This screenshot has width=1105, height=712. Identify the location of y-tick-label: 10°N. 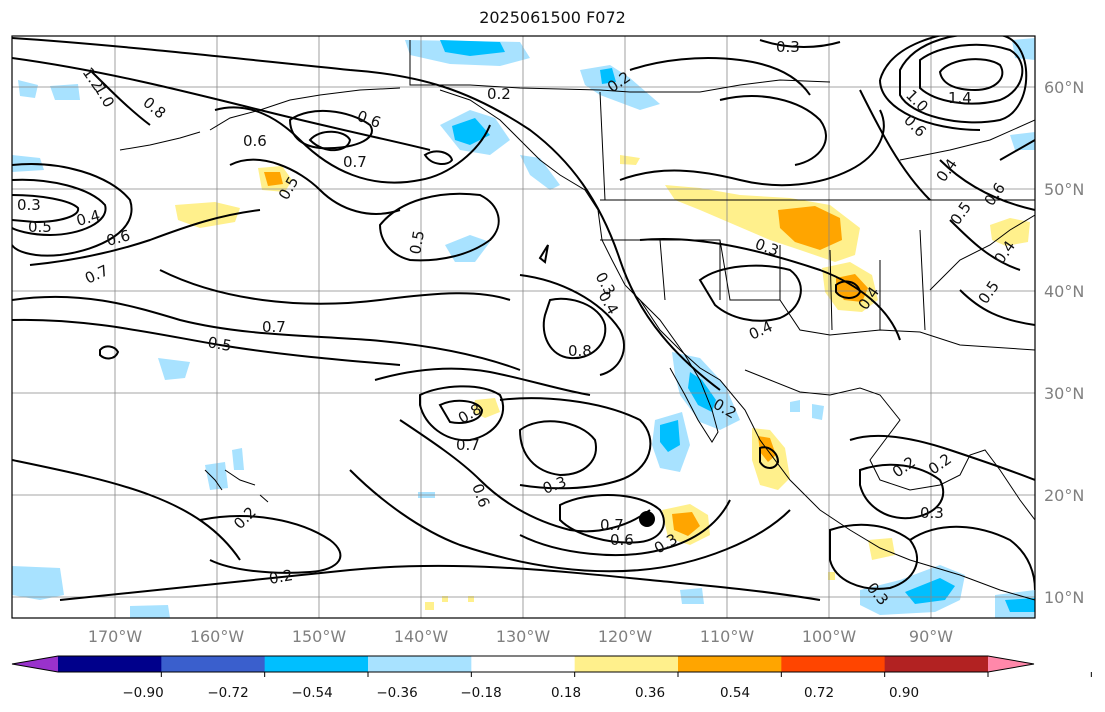
(1064, 597).